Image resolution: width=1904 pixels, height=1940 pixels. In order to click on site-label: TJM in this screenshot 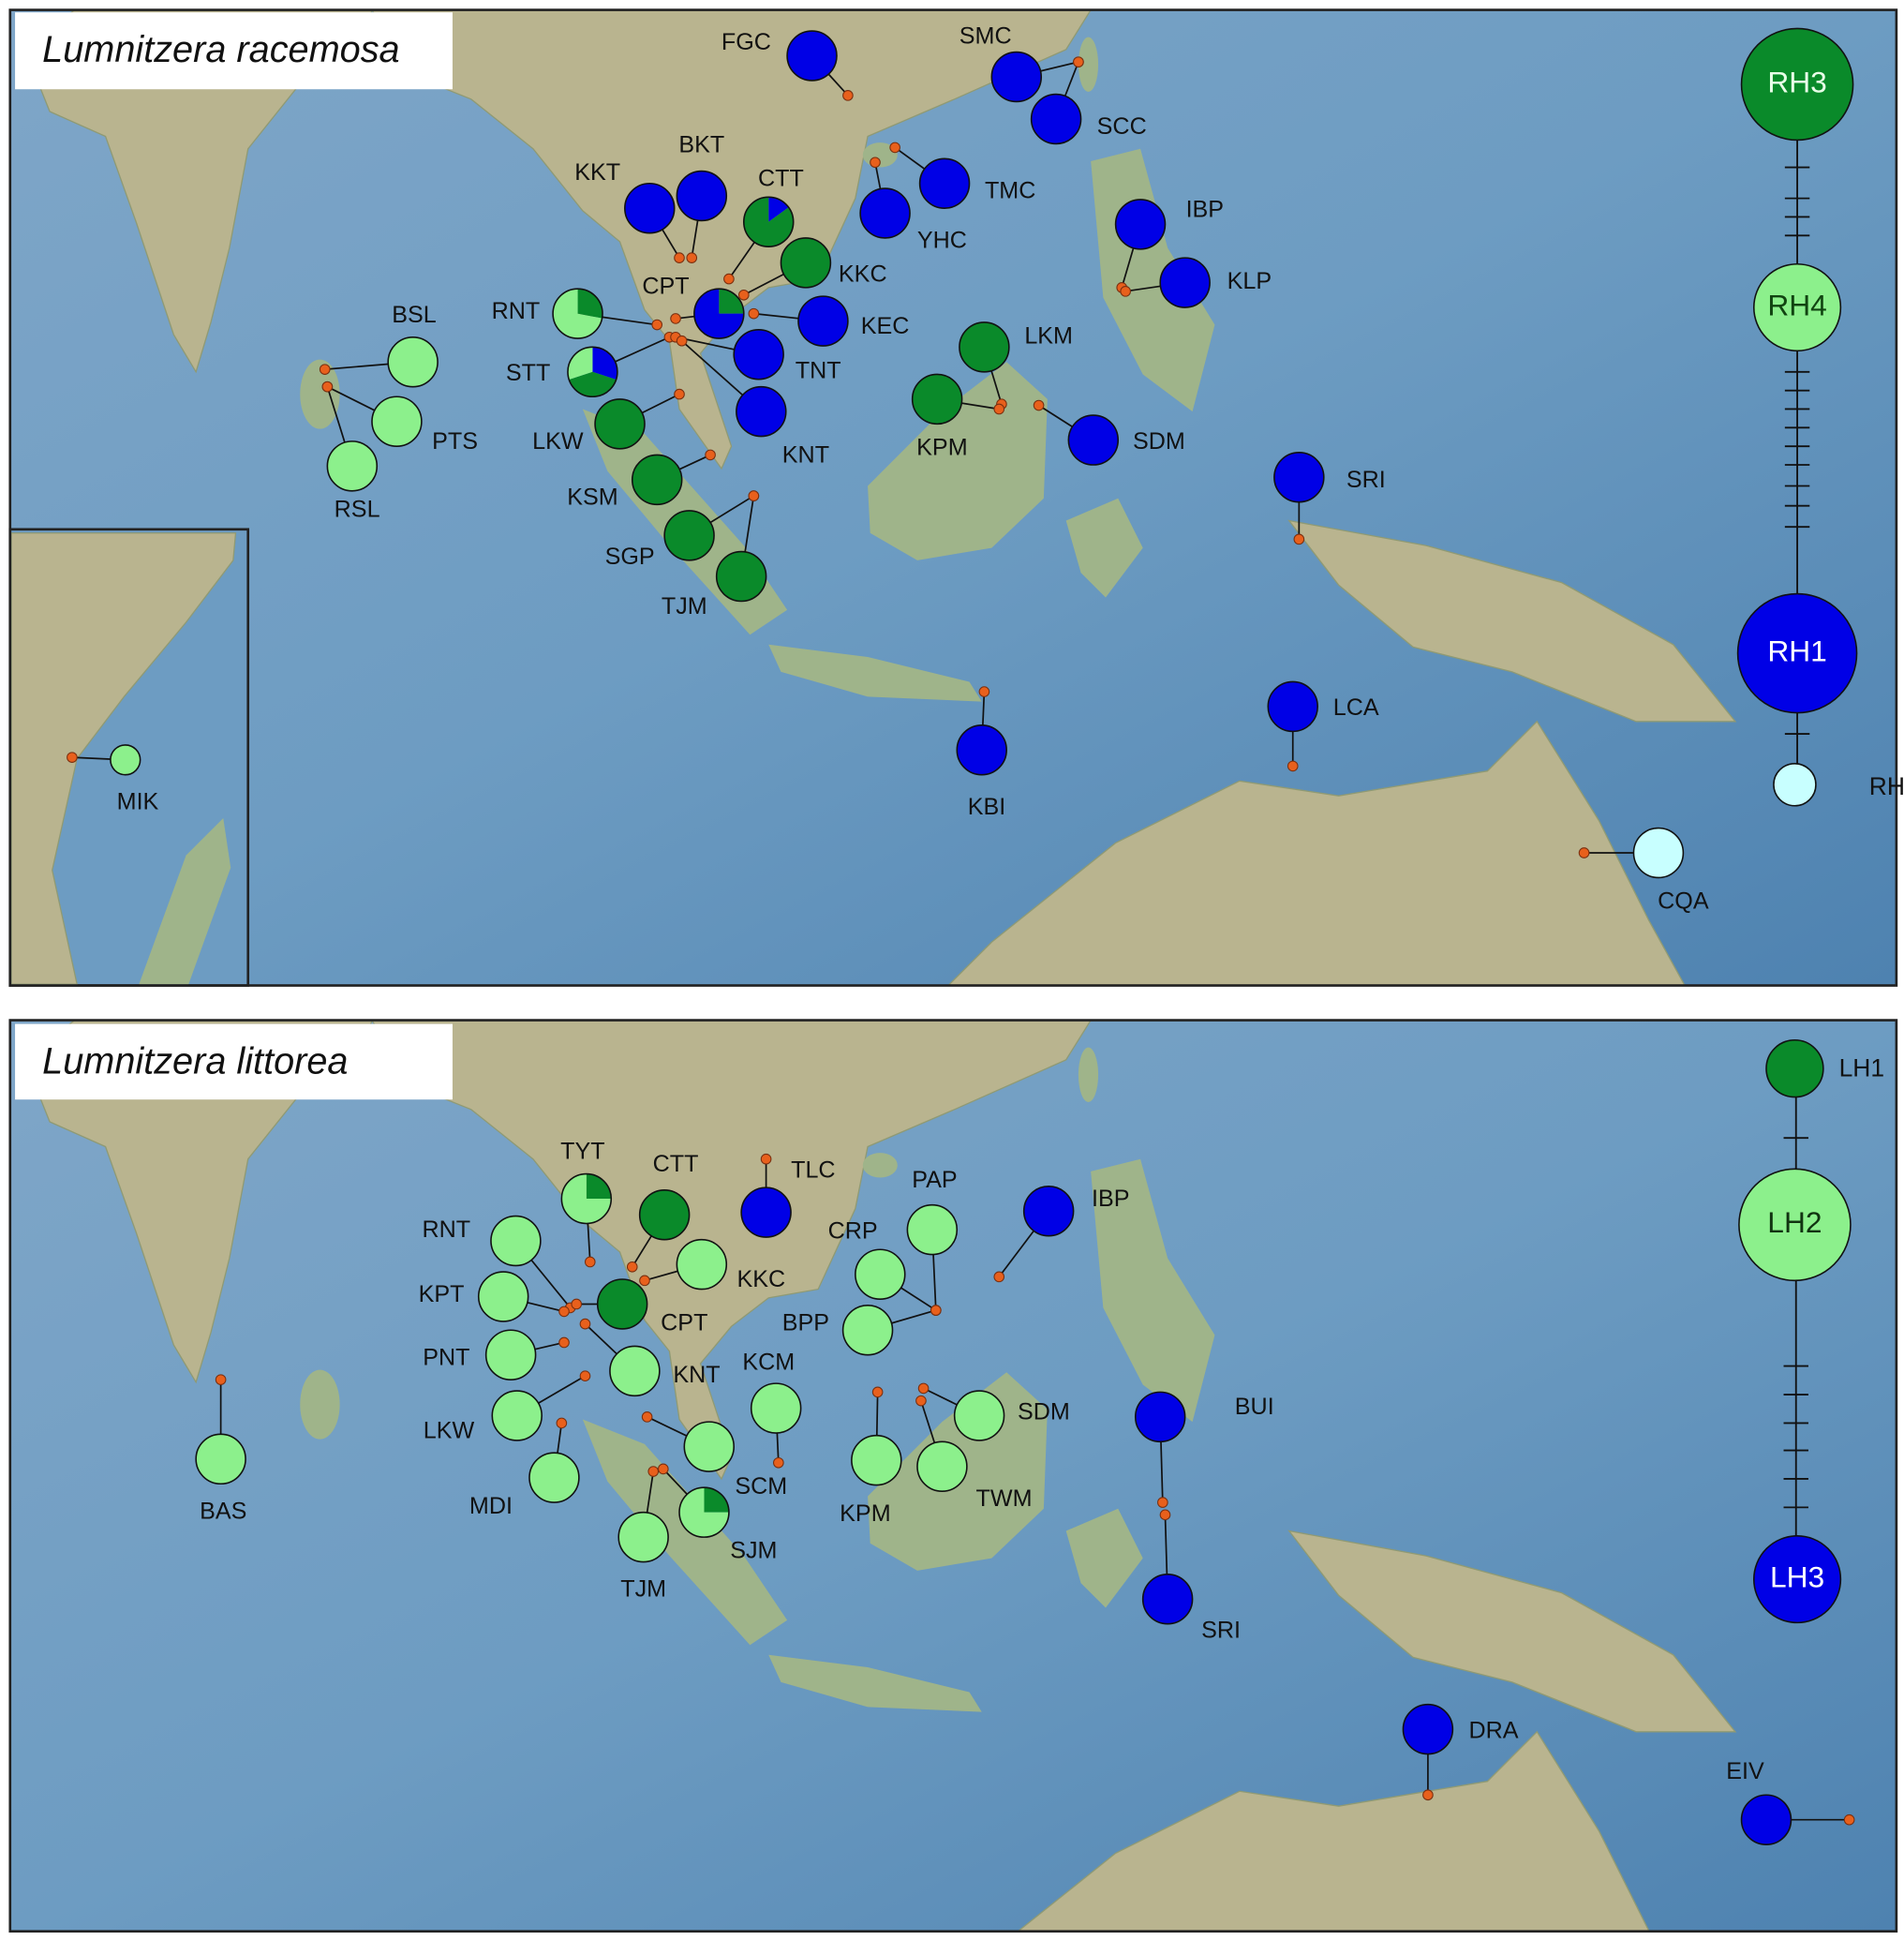, I will do `click(684, 606)`.